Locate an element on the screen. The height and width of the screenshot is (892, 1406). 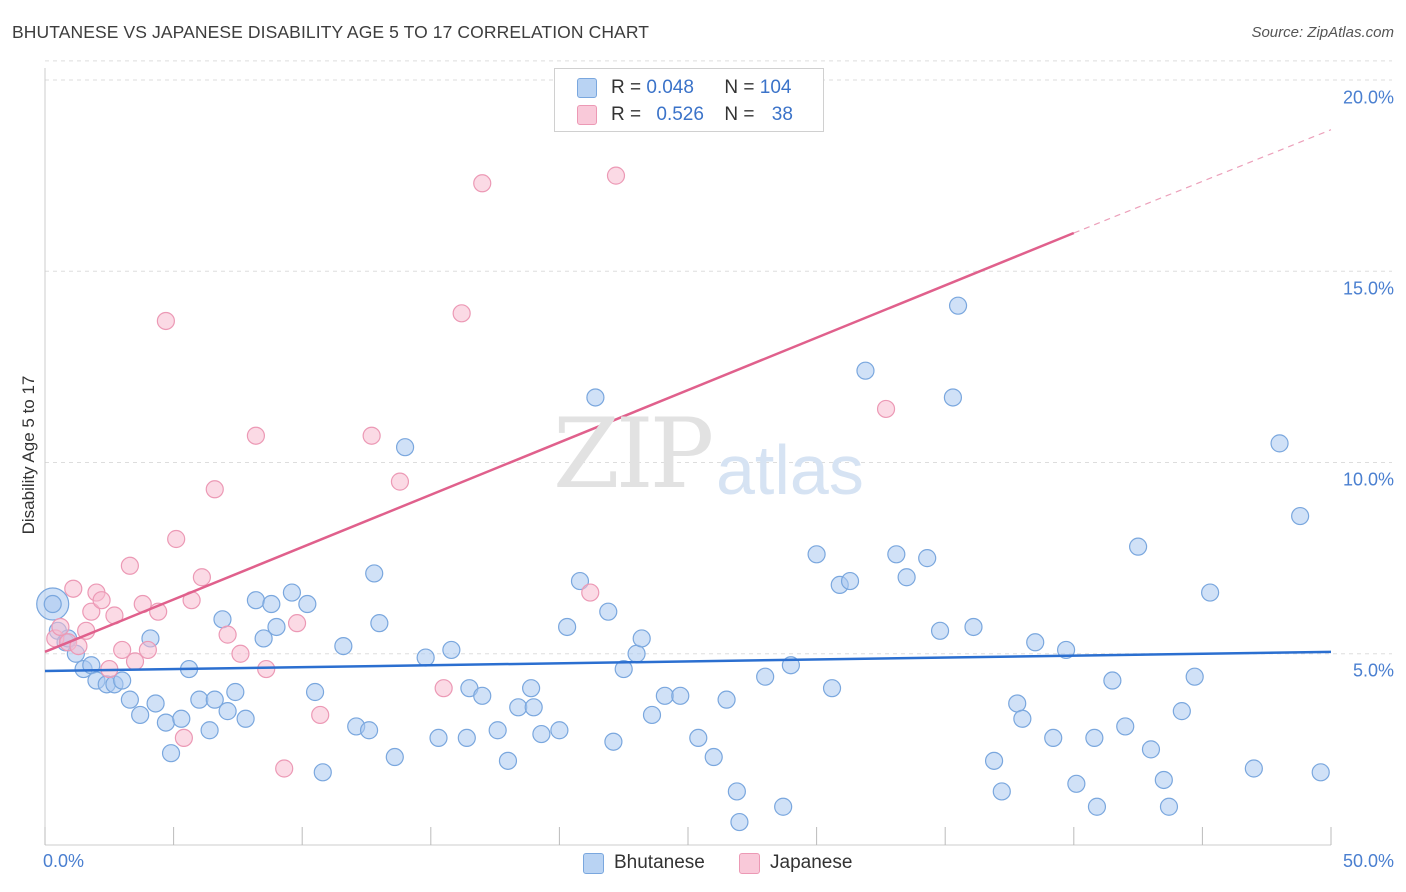
r-value: 0.048 is located at coordinates (670, 87).